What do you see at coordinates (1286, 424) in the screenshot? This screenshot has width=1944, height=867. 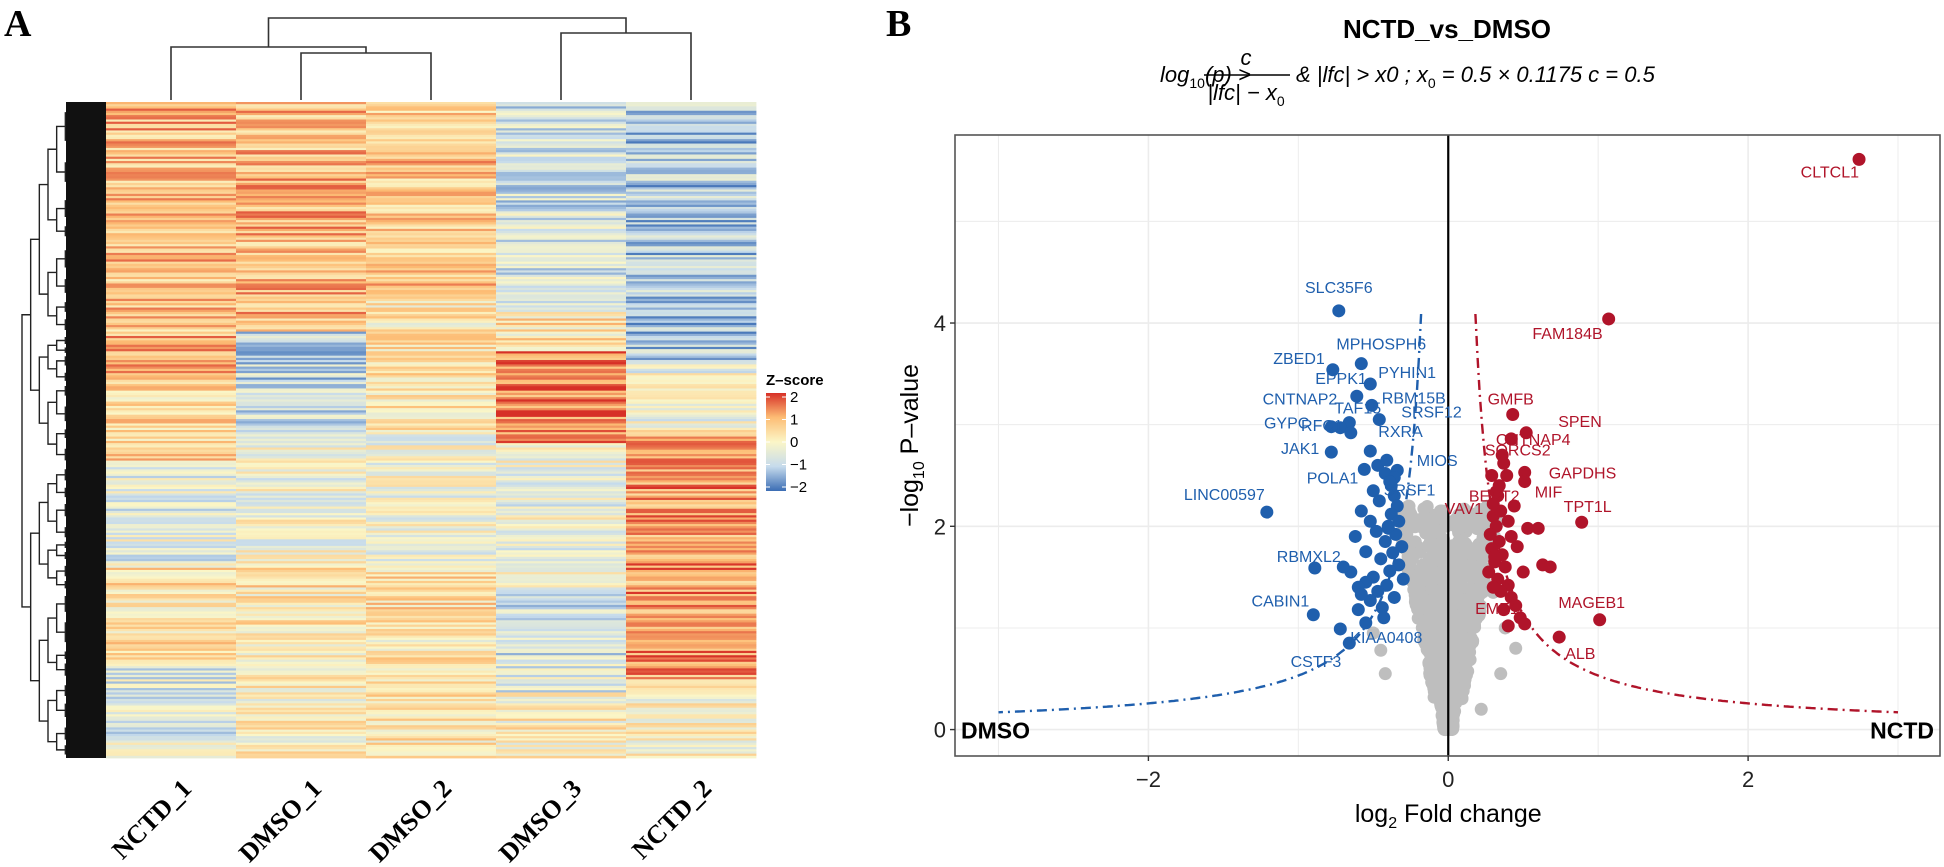 I see `gene-label: GYPC` at bounding box center [1286, 424].